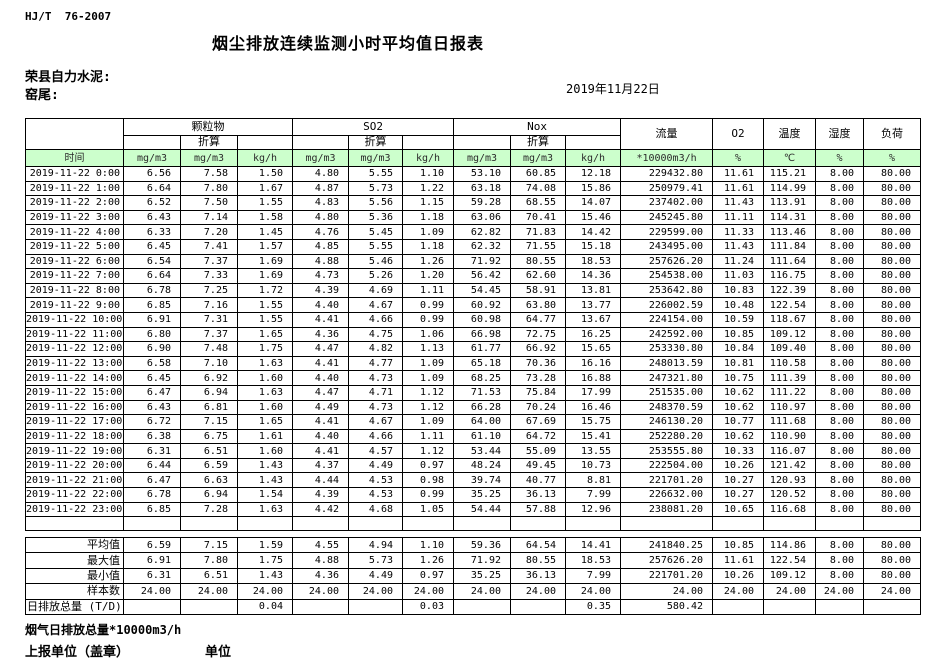 Image resolution: width=943 pixels, height=661 pixels. What do you see at coordinates (209, 276) in the screenshot?
I see `value-cell: 7.33` at bounding box center [209, 276].